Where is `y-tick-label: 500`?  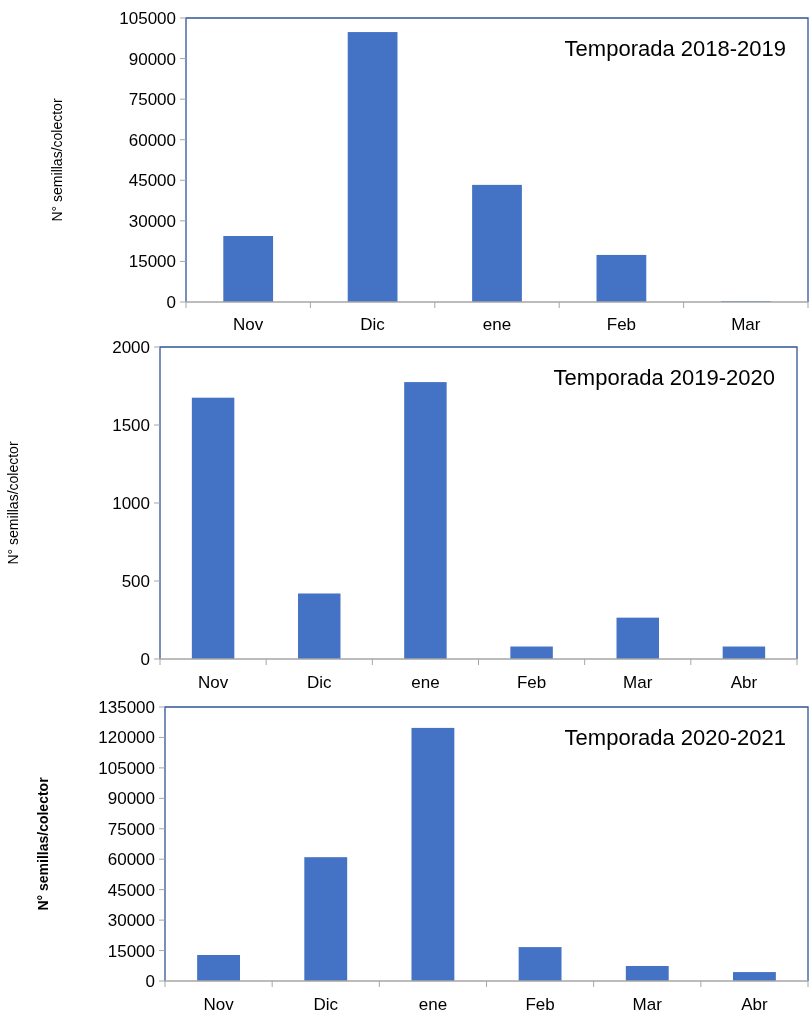
y-tick-label: 500 is located at coordinates (135, 581).